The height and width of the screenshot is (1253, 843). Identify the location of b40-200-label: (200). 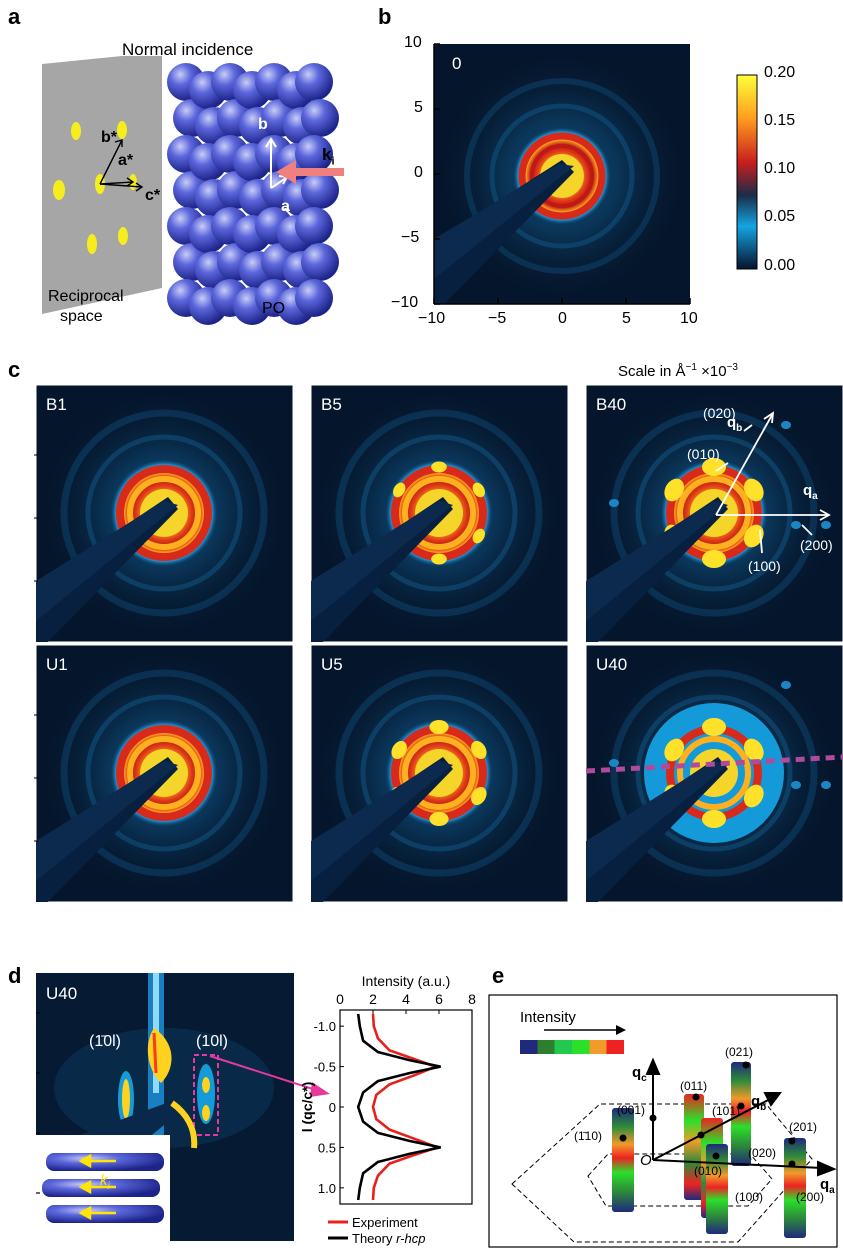
(816, 545).